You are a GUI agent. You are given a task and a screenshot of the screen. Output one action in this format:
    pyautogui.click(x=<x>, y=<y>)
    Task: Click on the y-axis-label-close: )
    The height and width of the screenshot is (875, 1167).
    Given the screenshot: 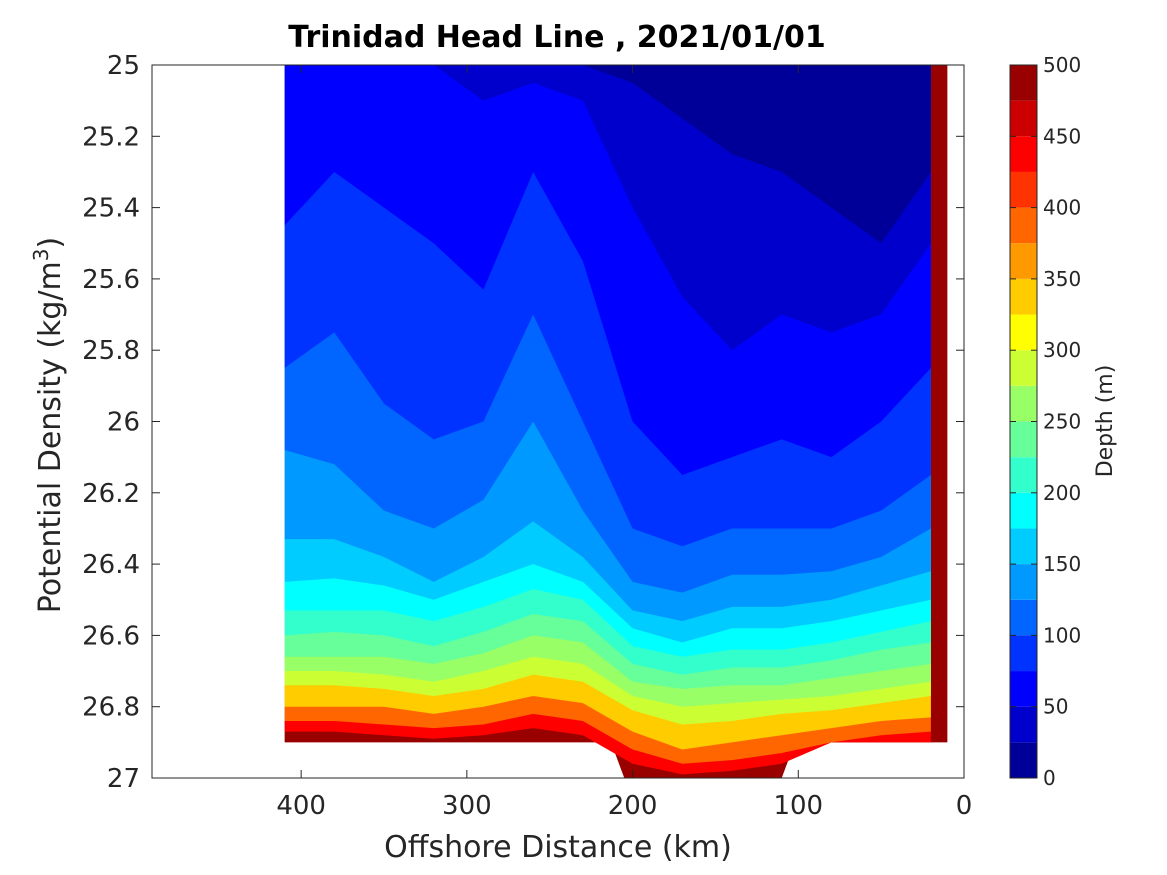 What is the action you would take?
    pyautogui.click(x=50, y=243)
    